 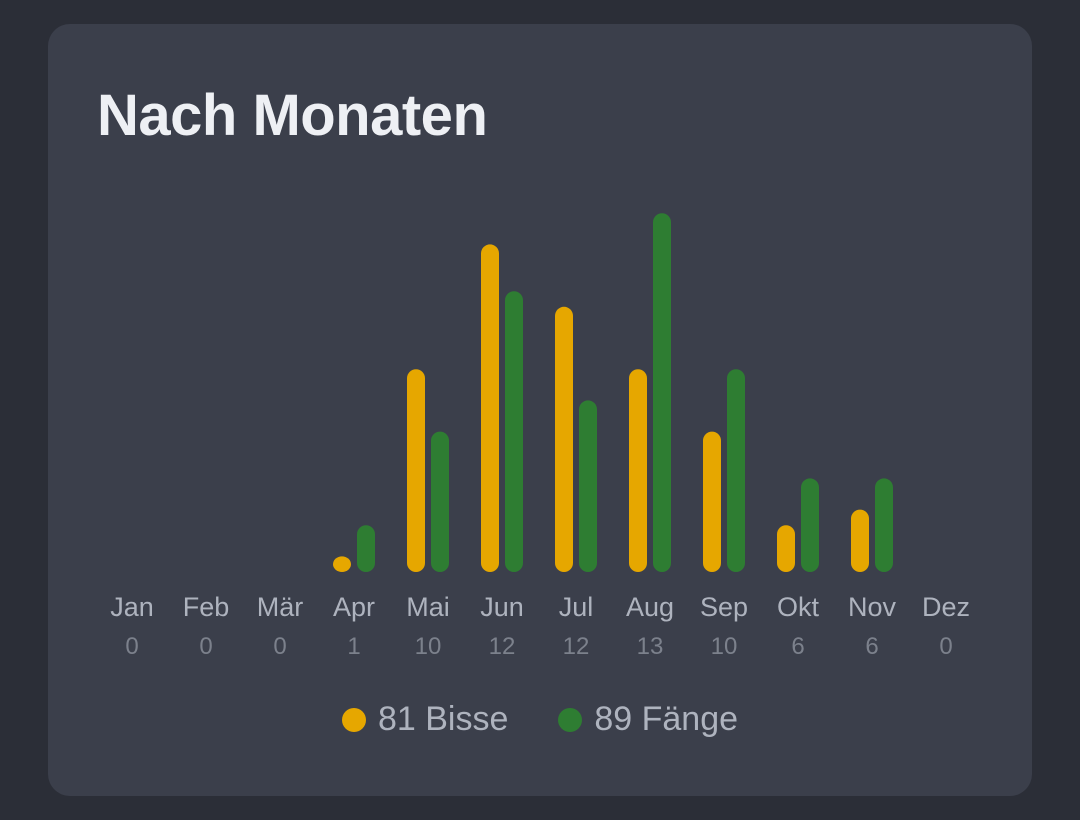 What do you see at coordinates (292, 115) in the screenshot?
I see `card-title: Nach Monaten` at bounding box center [292, 115].